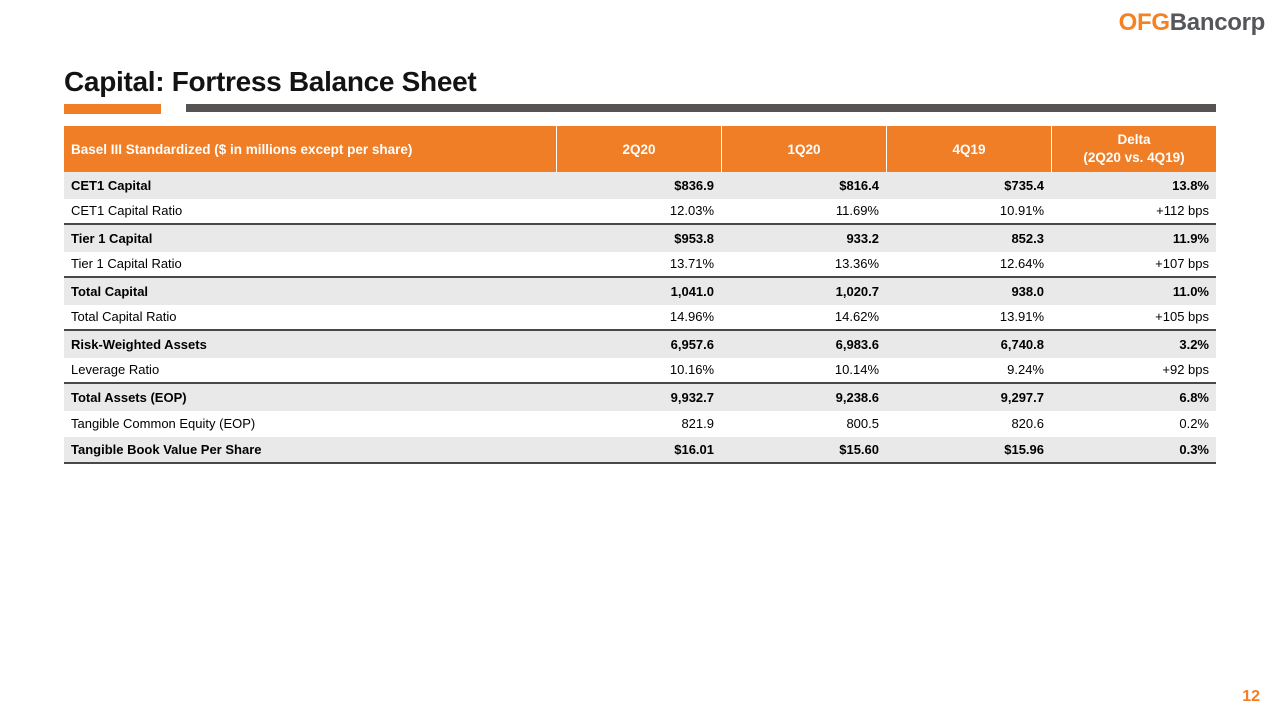 Image resolution: width=1280 pixels, height=720 pixels. I want to click on cell-value: $836.9, so click(694, 185).